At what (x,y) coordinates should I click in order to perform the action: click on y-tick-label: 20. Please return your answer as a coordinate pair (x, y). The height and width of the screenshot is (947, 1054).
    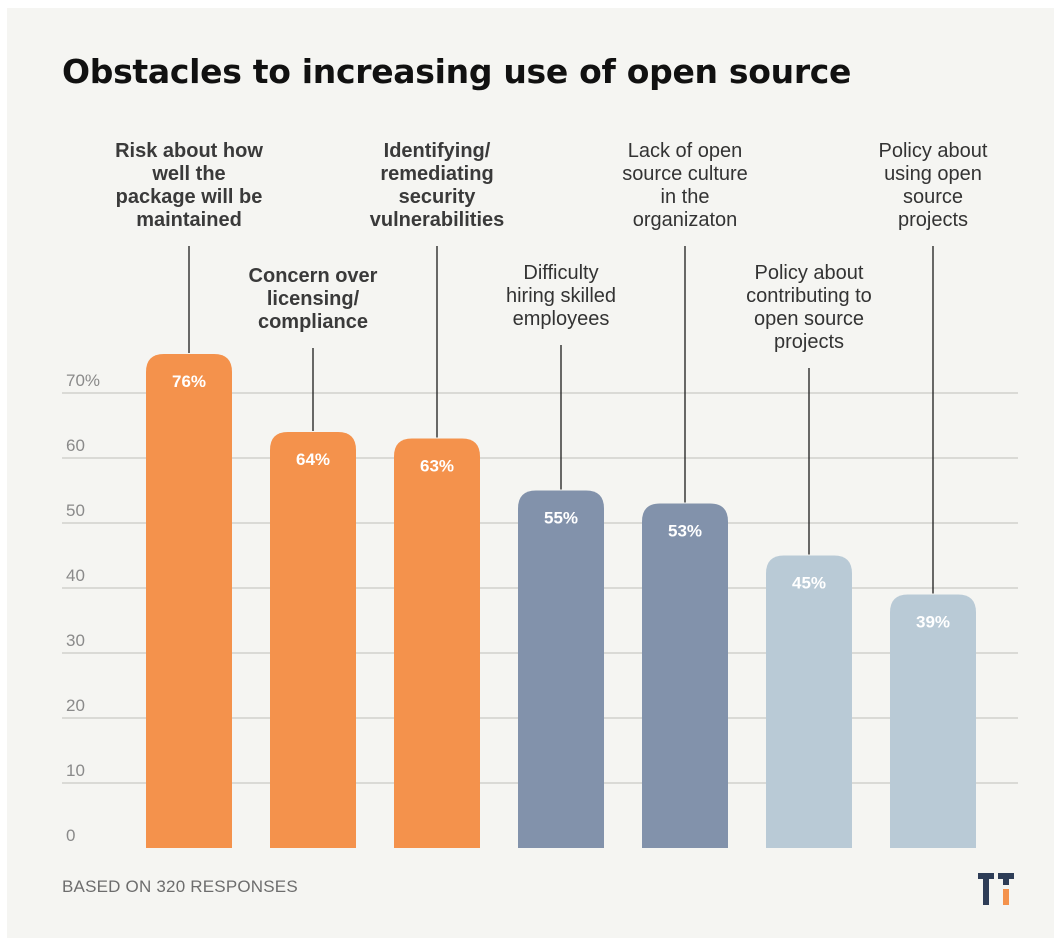
    Looking at the image, I should click on (75, 705).